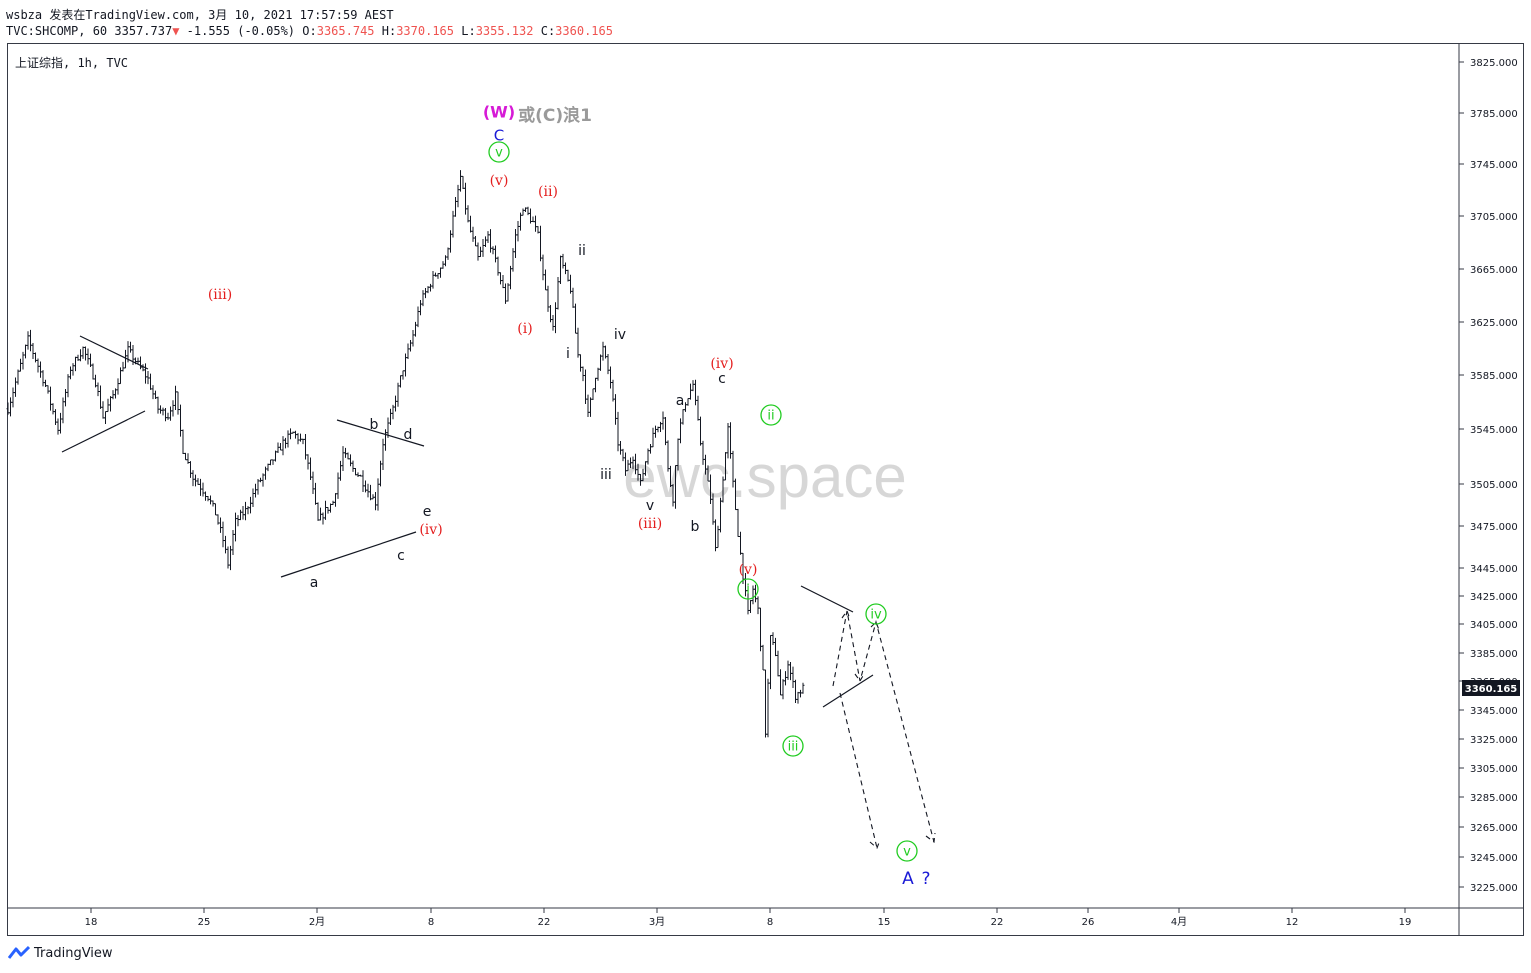  I want to click on wave-label: 或(C)浪1, so click(555, 115).